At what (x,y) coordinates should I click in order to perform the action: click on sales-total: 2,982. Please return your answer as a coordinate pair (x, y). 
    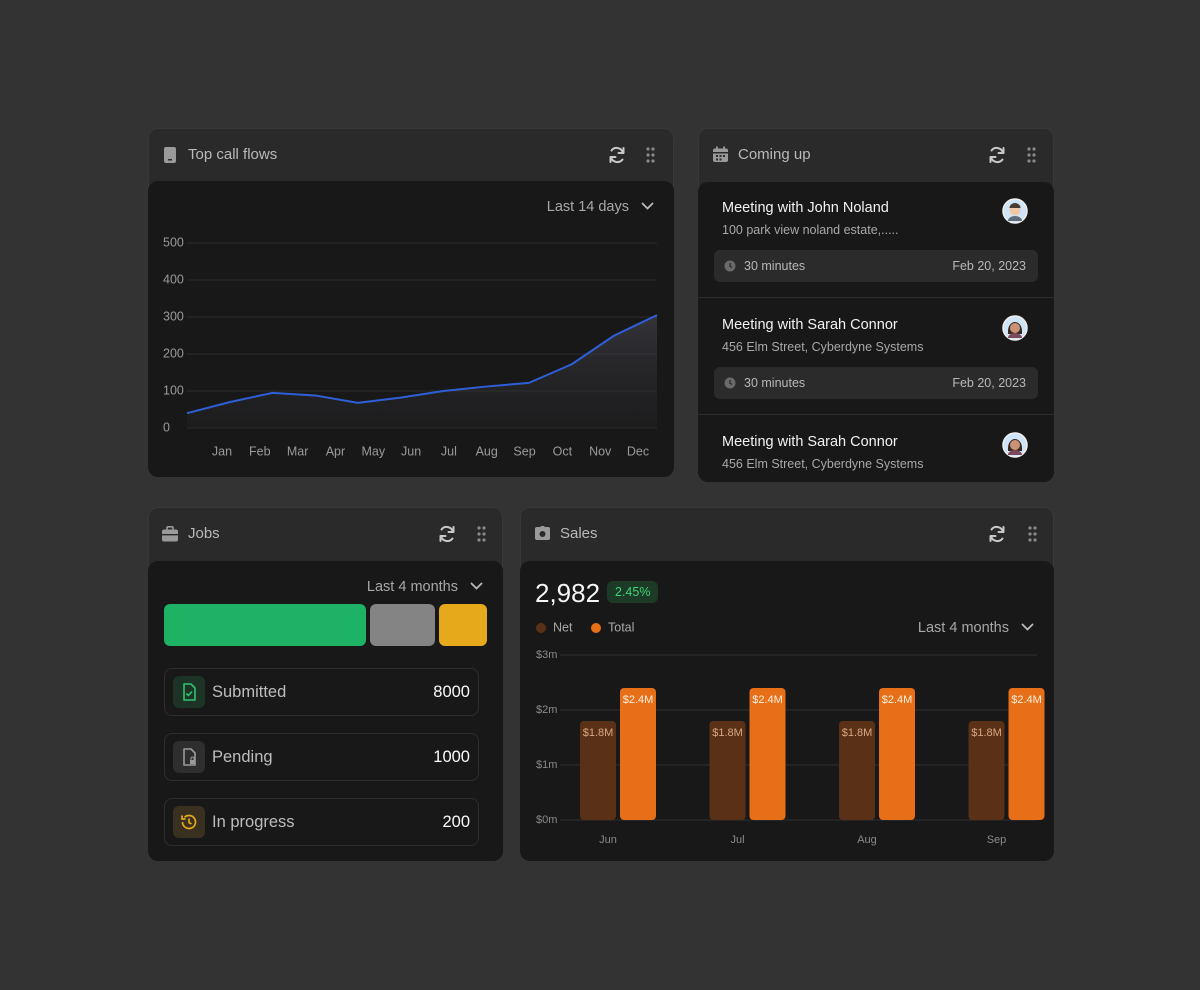
    Looking at the image, I should click on (568, 593).